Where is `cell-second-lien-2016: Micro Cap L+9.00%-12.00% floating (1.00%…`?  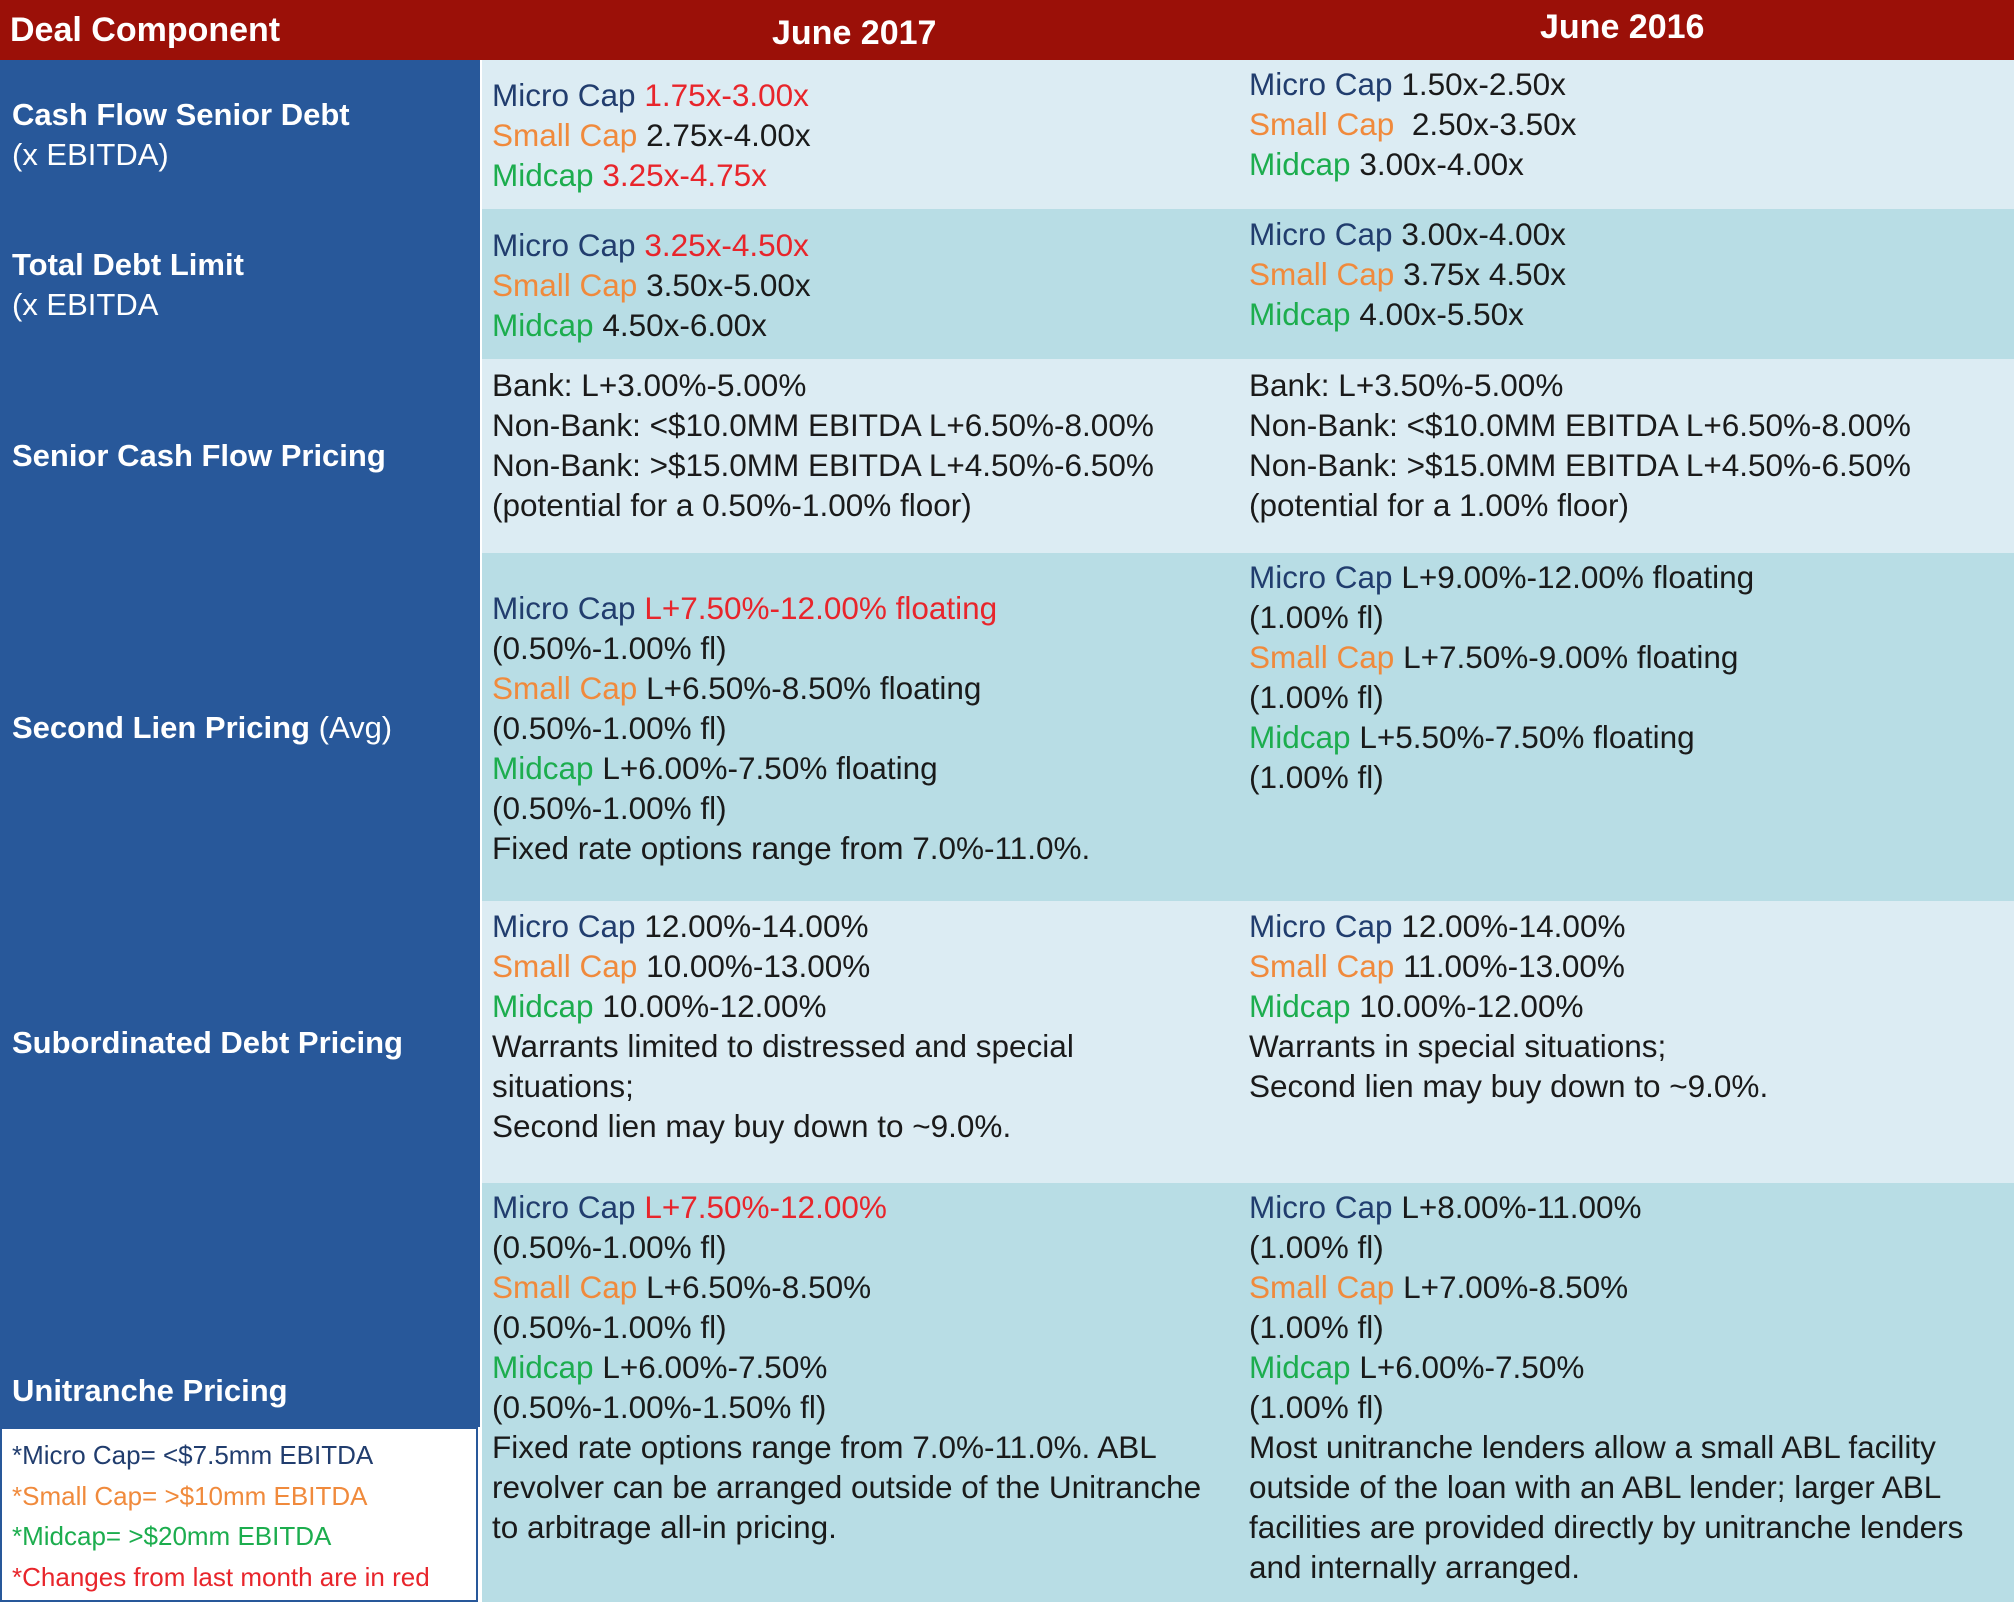 cell-second-lien-2016: Micro Cap L+9.00%-12.00% floating (1.00%… is located at coordinates (1501, 677).